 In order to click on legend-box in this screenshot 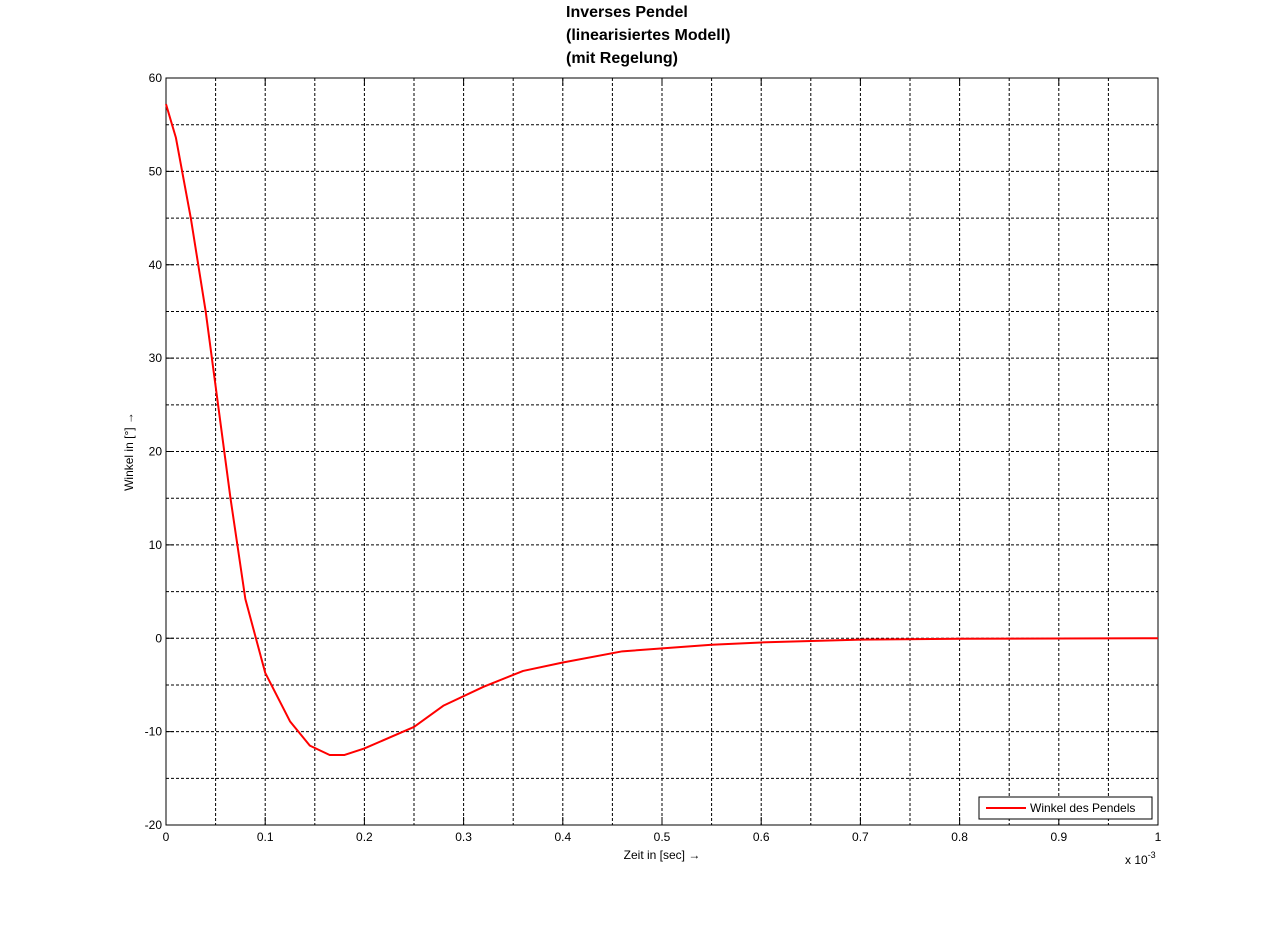, I will do `click(1065, 808)`.